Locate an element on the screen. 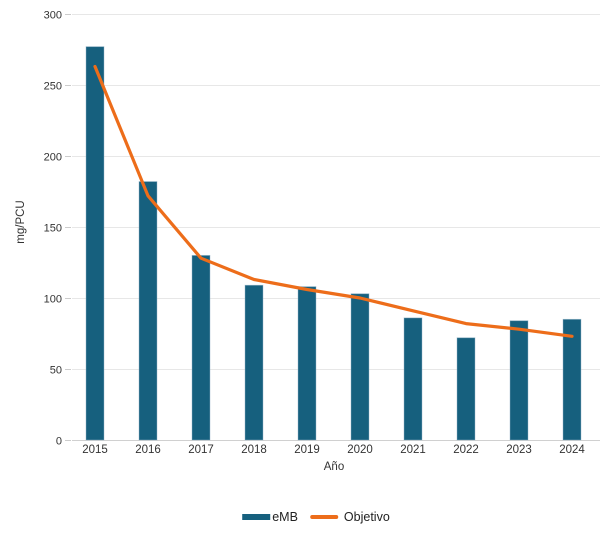 This screenshot has height=535, width=610. legend-label-emb: eMB is located at coordinates (285, 517).